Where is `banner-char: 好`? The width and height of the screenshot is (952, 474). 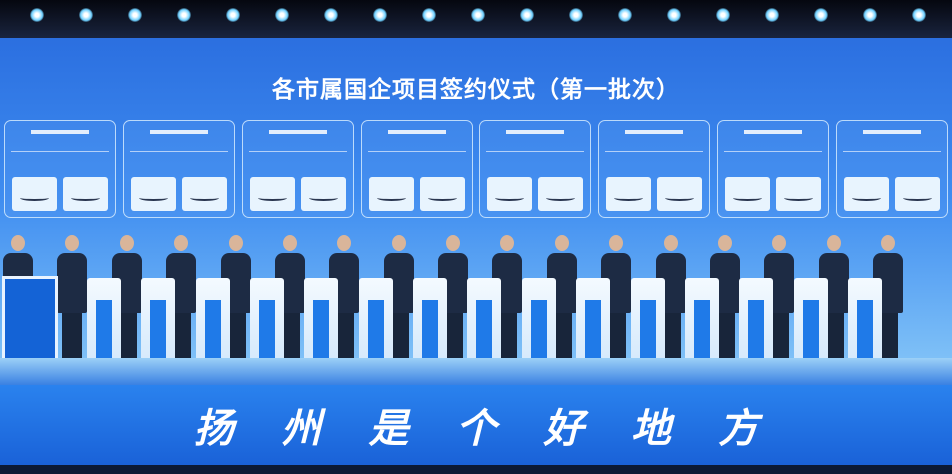
banner-char: 好 is located at coordinates (563, 428).